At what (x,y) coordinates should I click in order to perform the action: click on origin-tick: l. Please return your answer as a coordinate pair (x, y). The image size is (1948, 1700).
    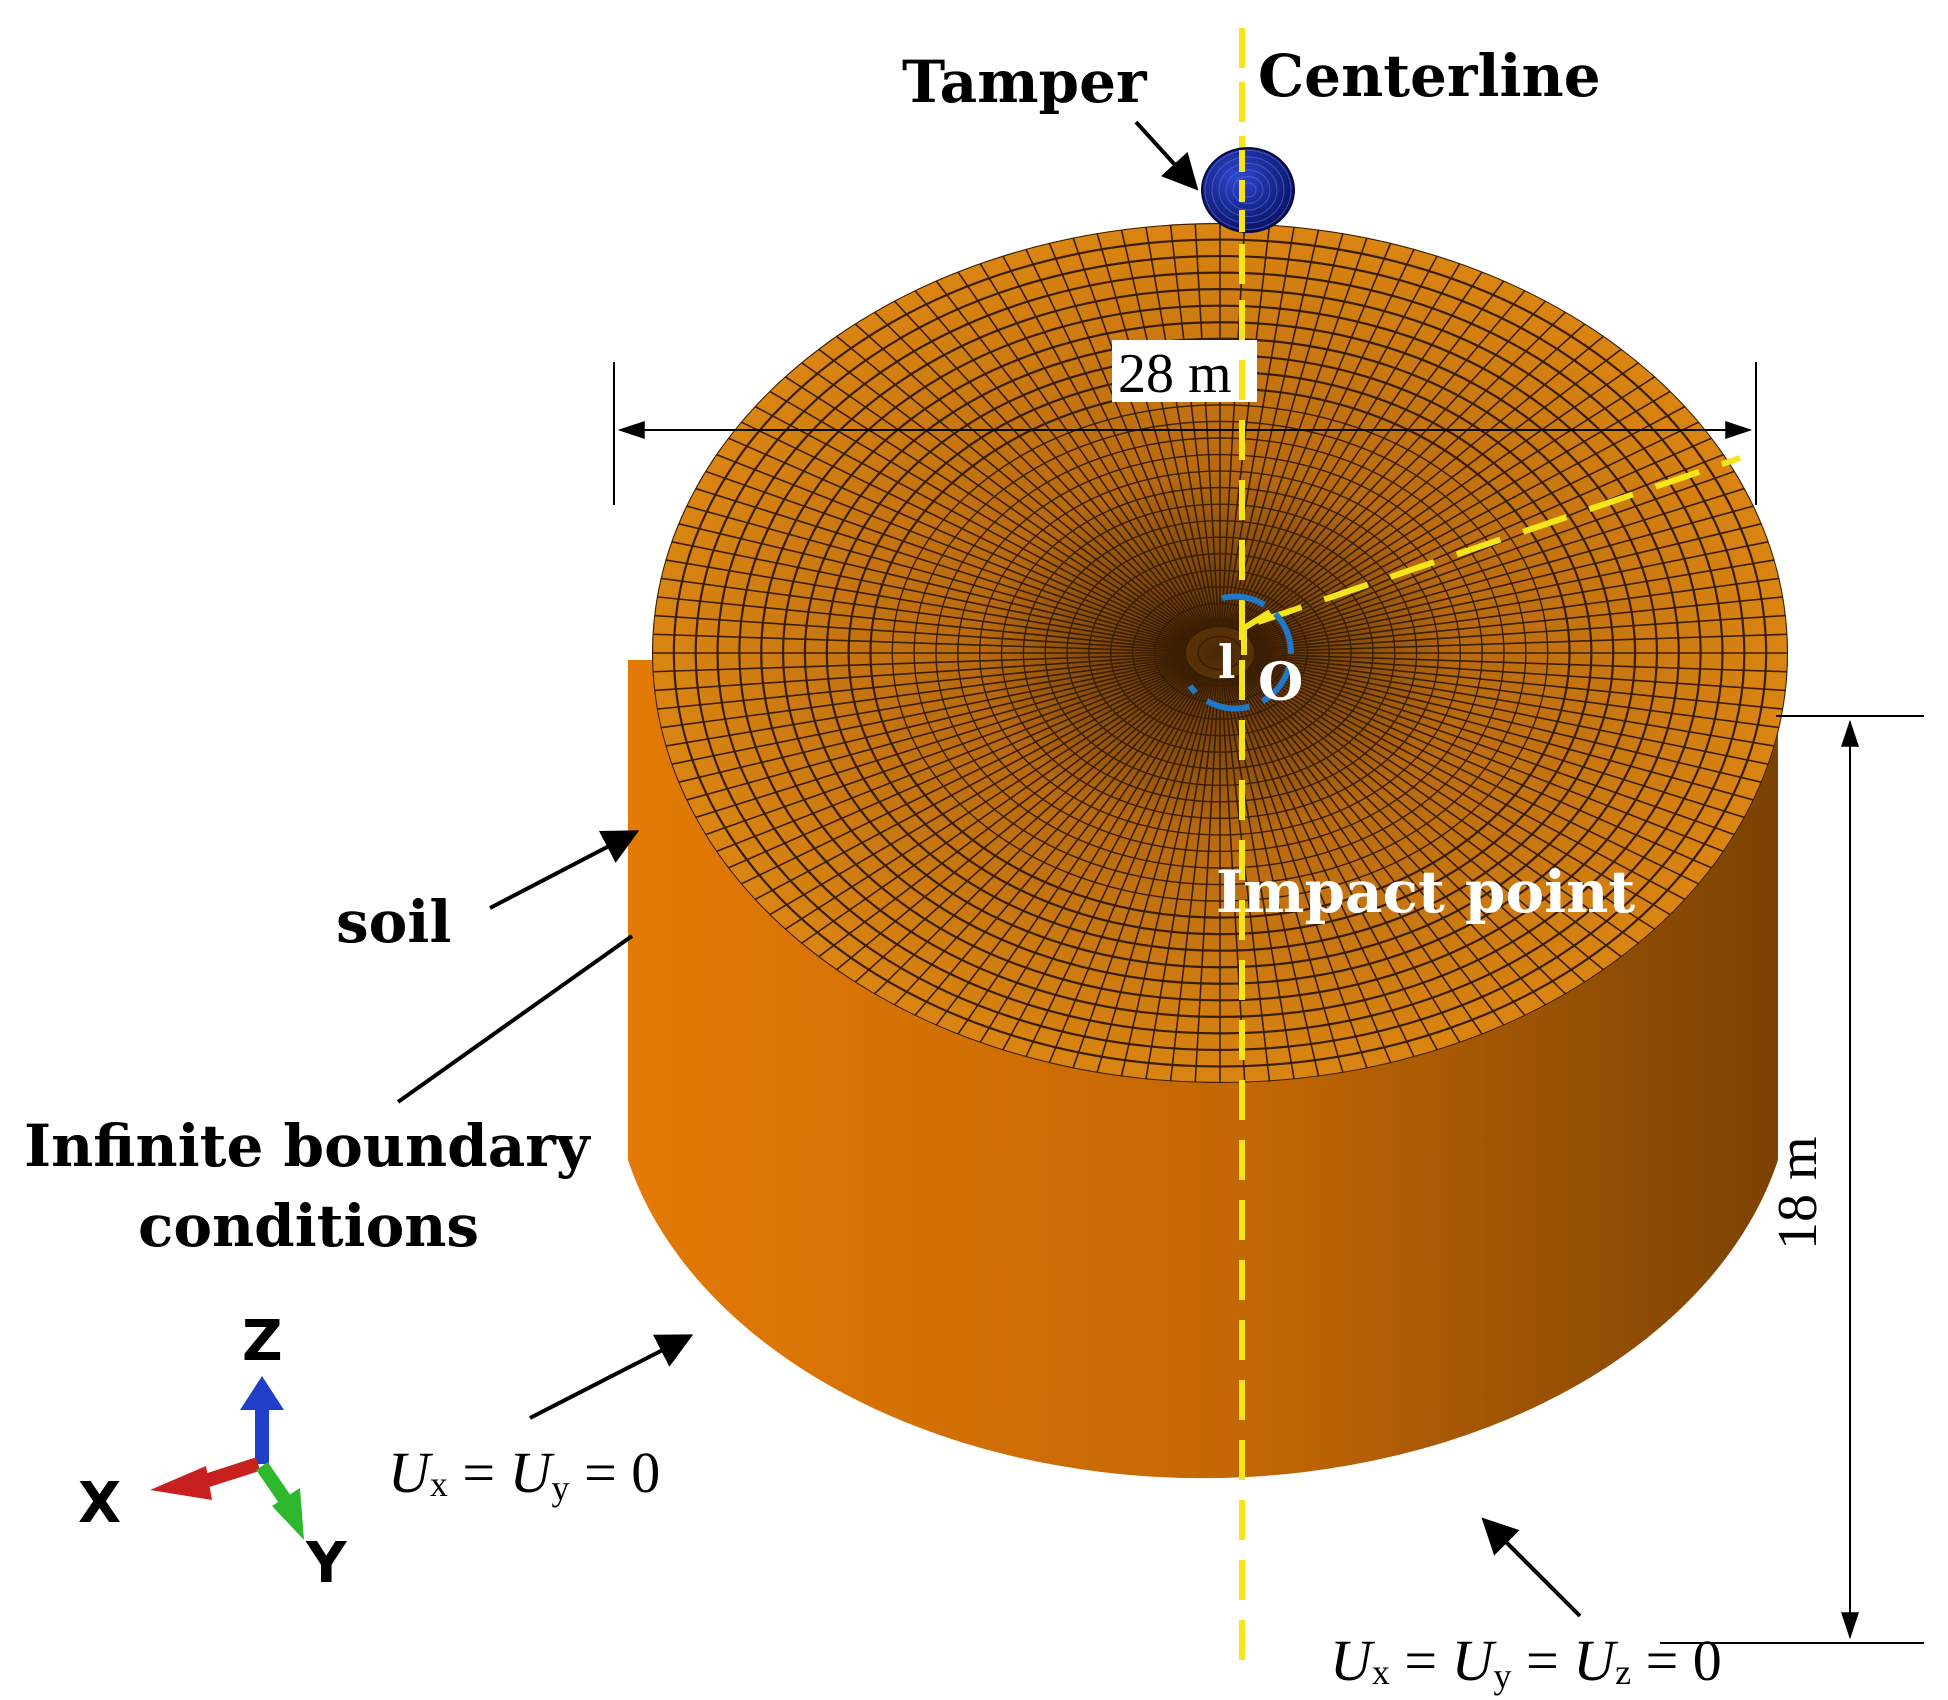
    Looking at the image, I should click on (1226, 662).